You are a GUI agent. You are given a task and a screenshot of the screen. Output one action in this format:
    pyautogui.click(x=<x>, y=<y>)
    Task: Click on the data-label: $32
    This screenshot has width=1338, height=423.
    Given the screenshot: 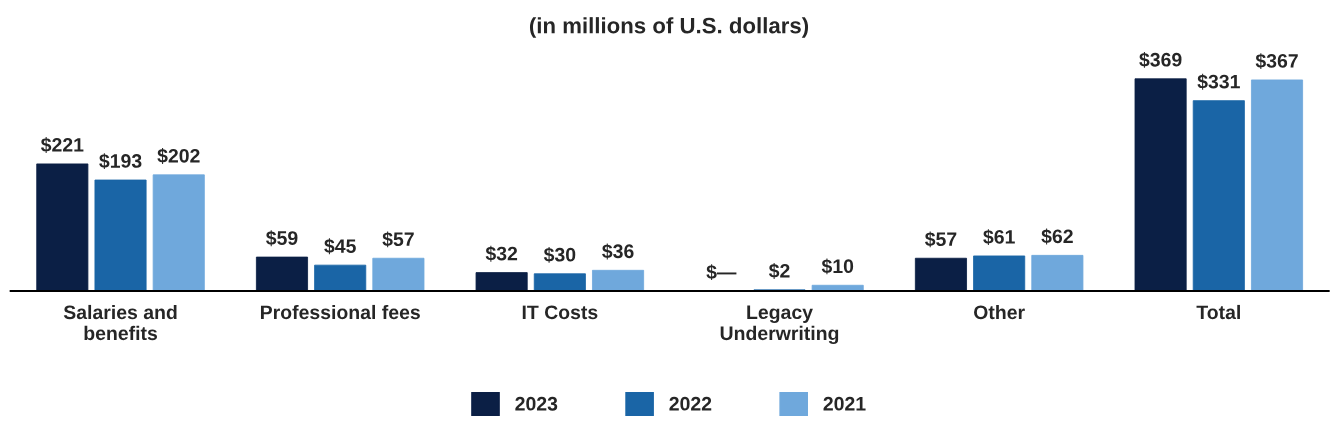 What is the action you would take?
    pyautogui.click(x=501, y=253)
    